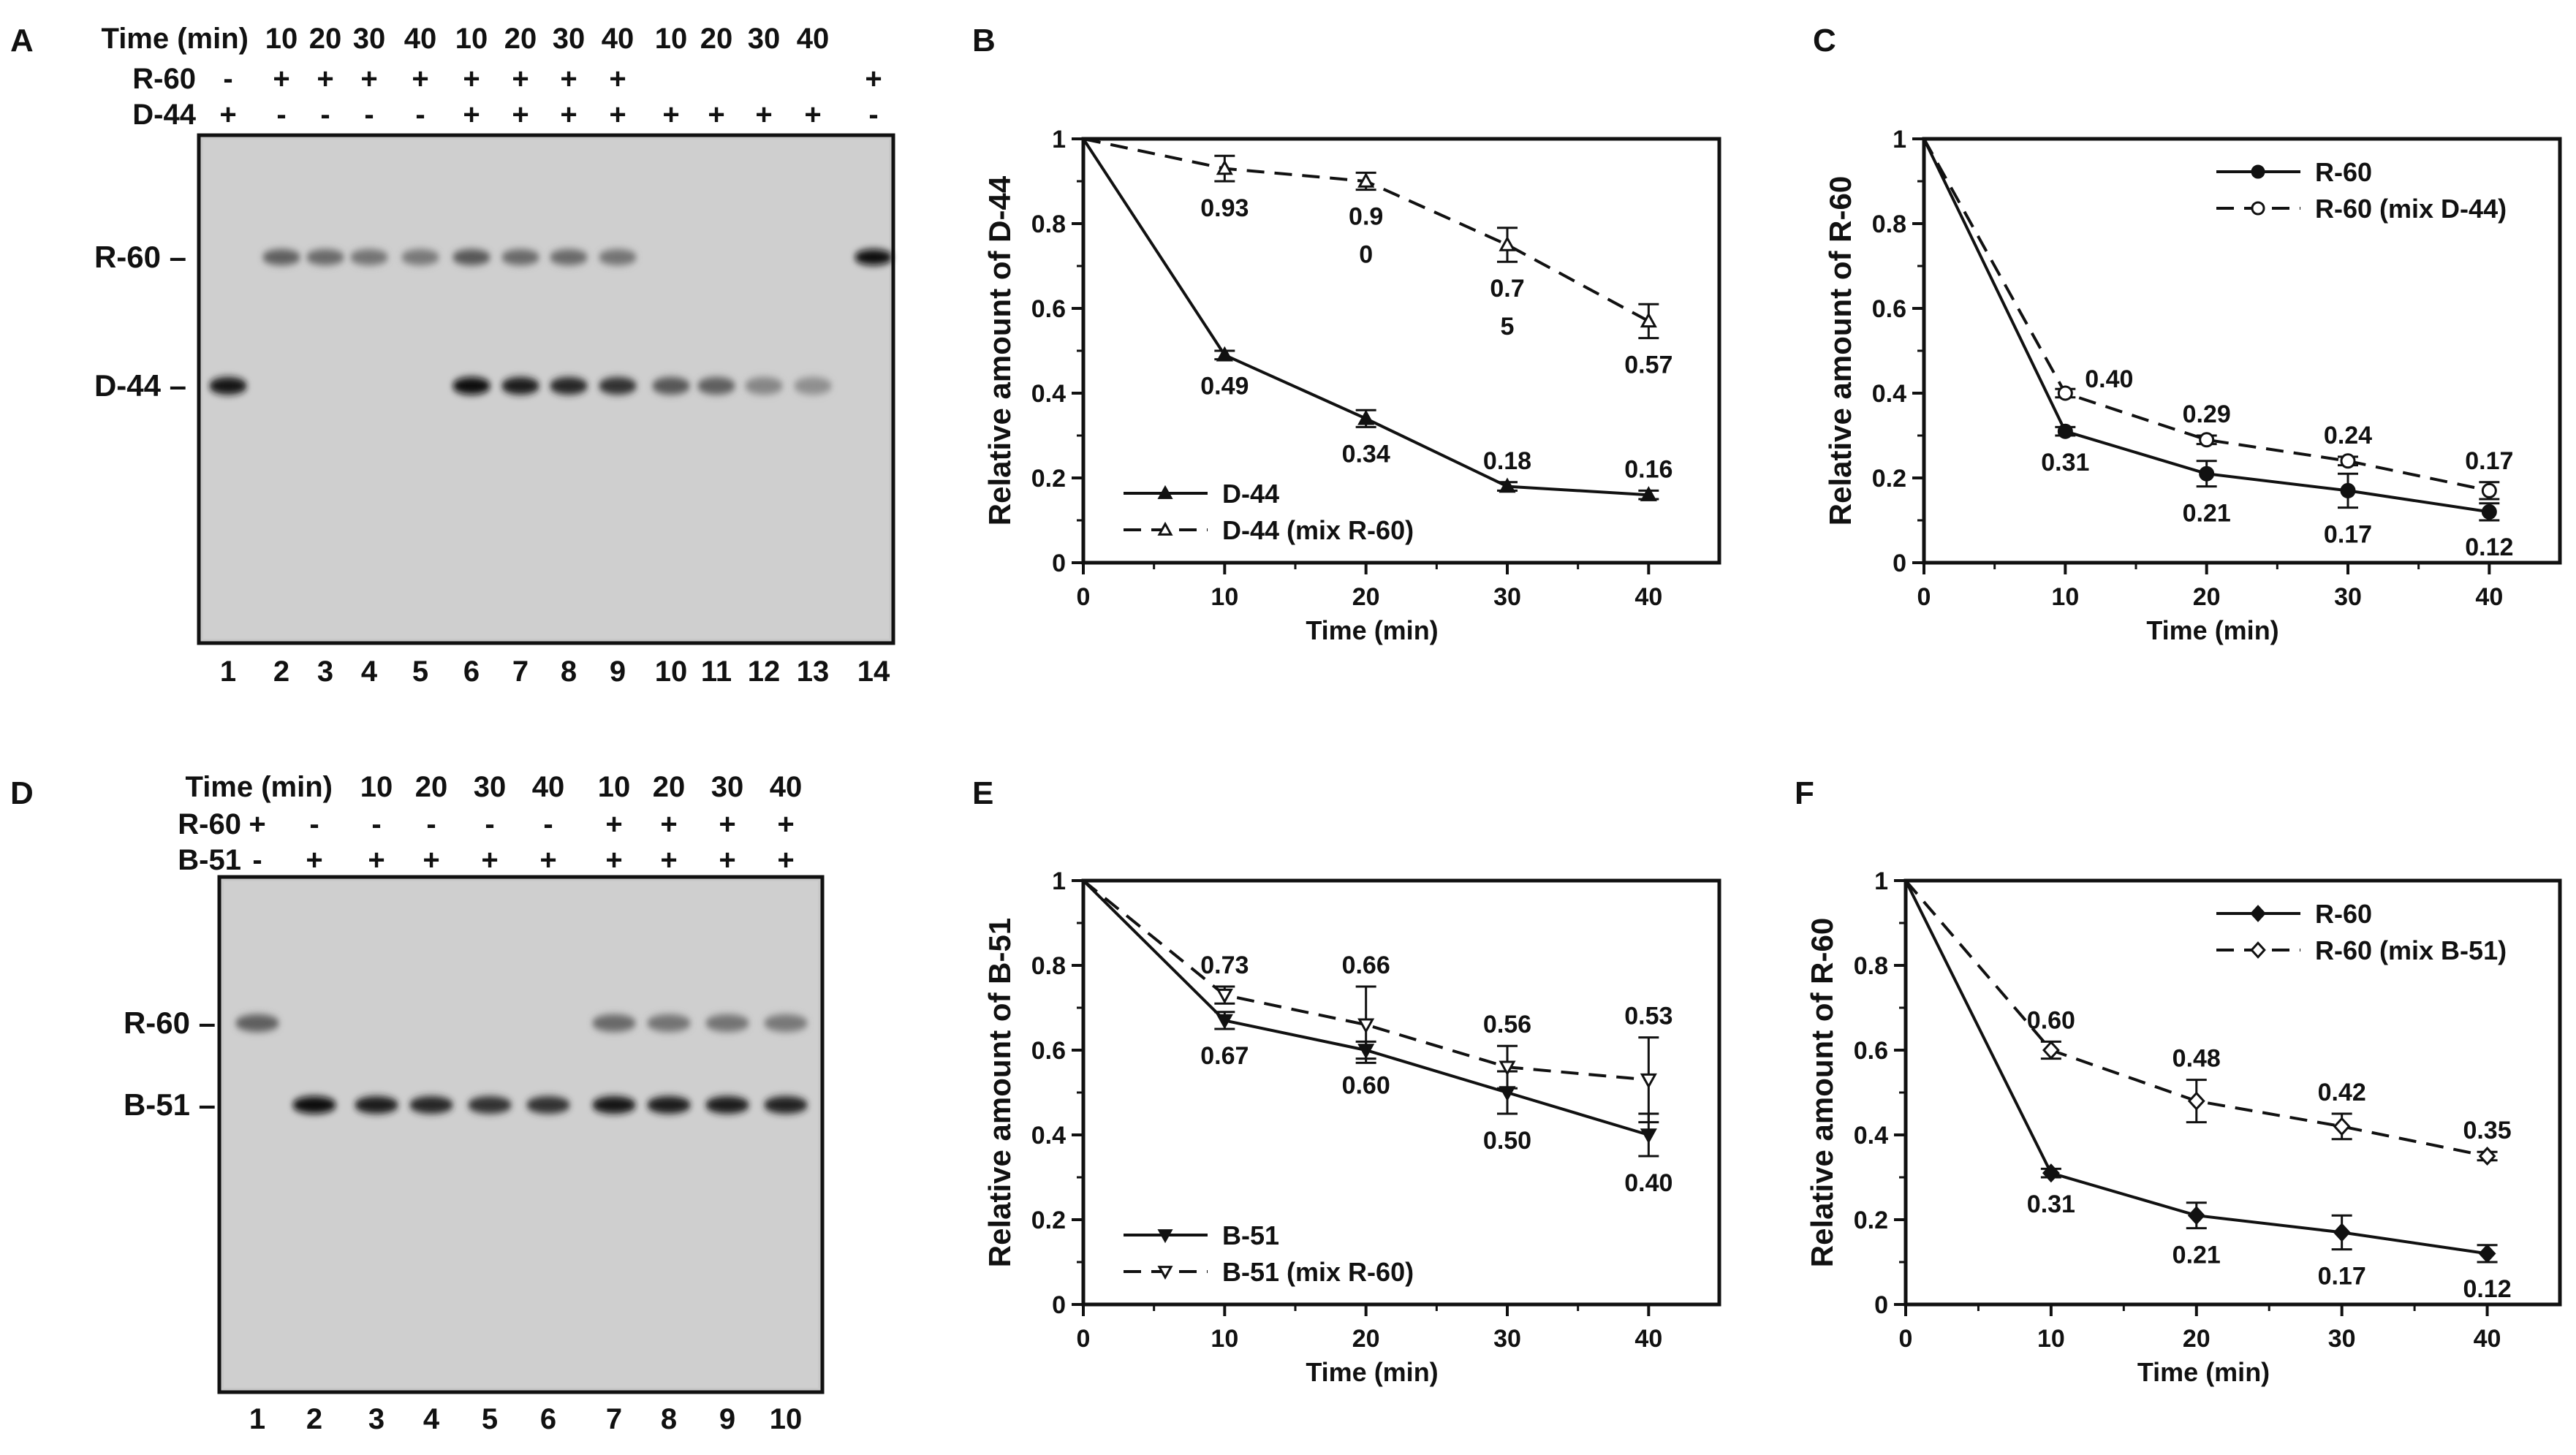 The image size is (2576, 1455). Describe the element at coordinates (520, 39) in the screenshot. I see `time-cell: 20` at that location.